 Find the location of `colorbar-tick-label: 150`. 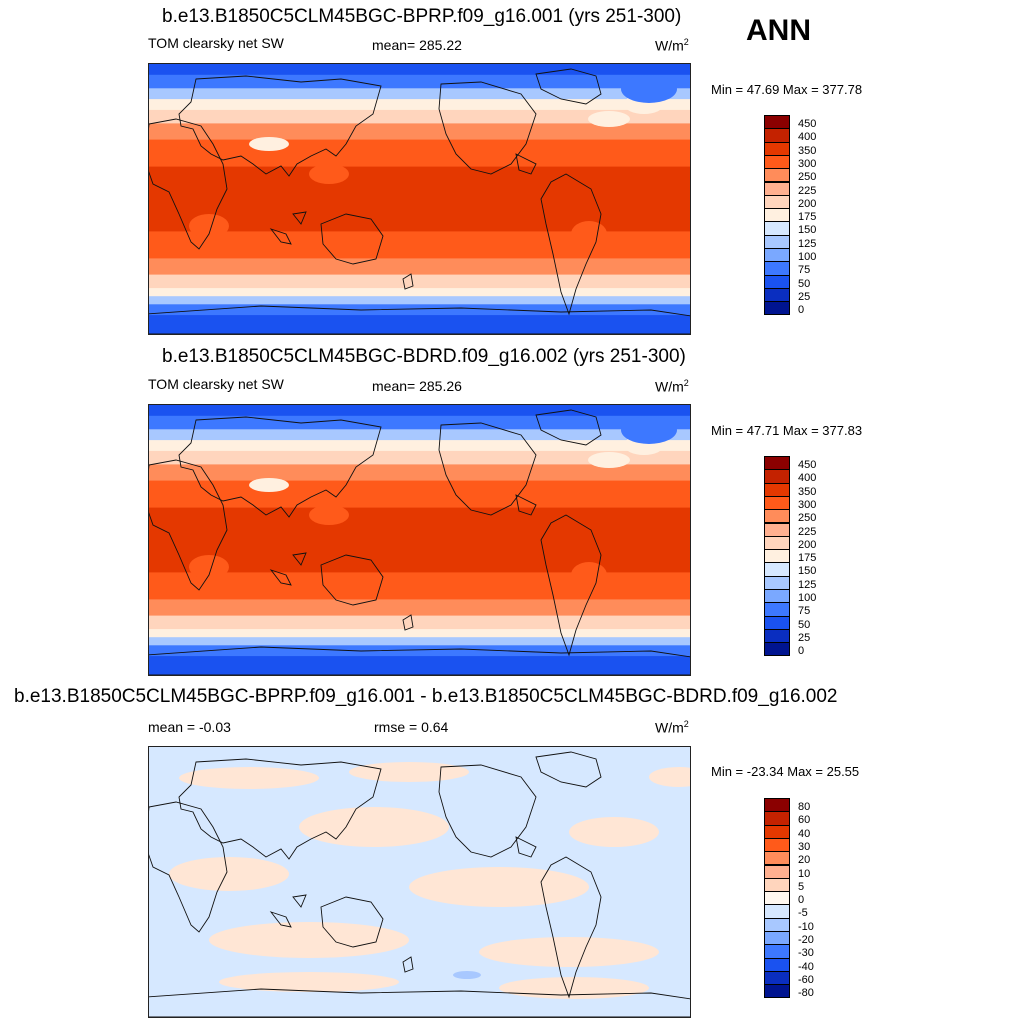

colorbar-tick-label: 150 is located at coordinates (807, 571).